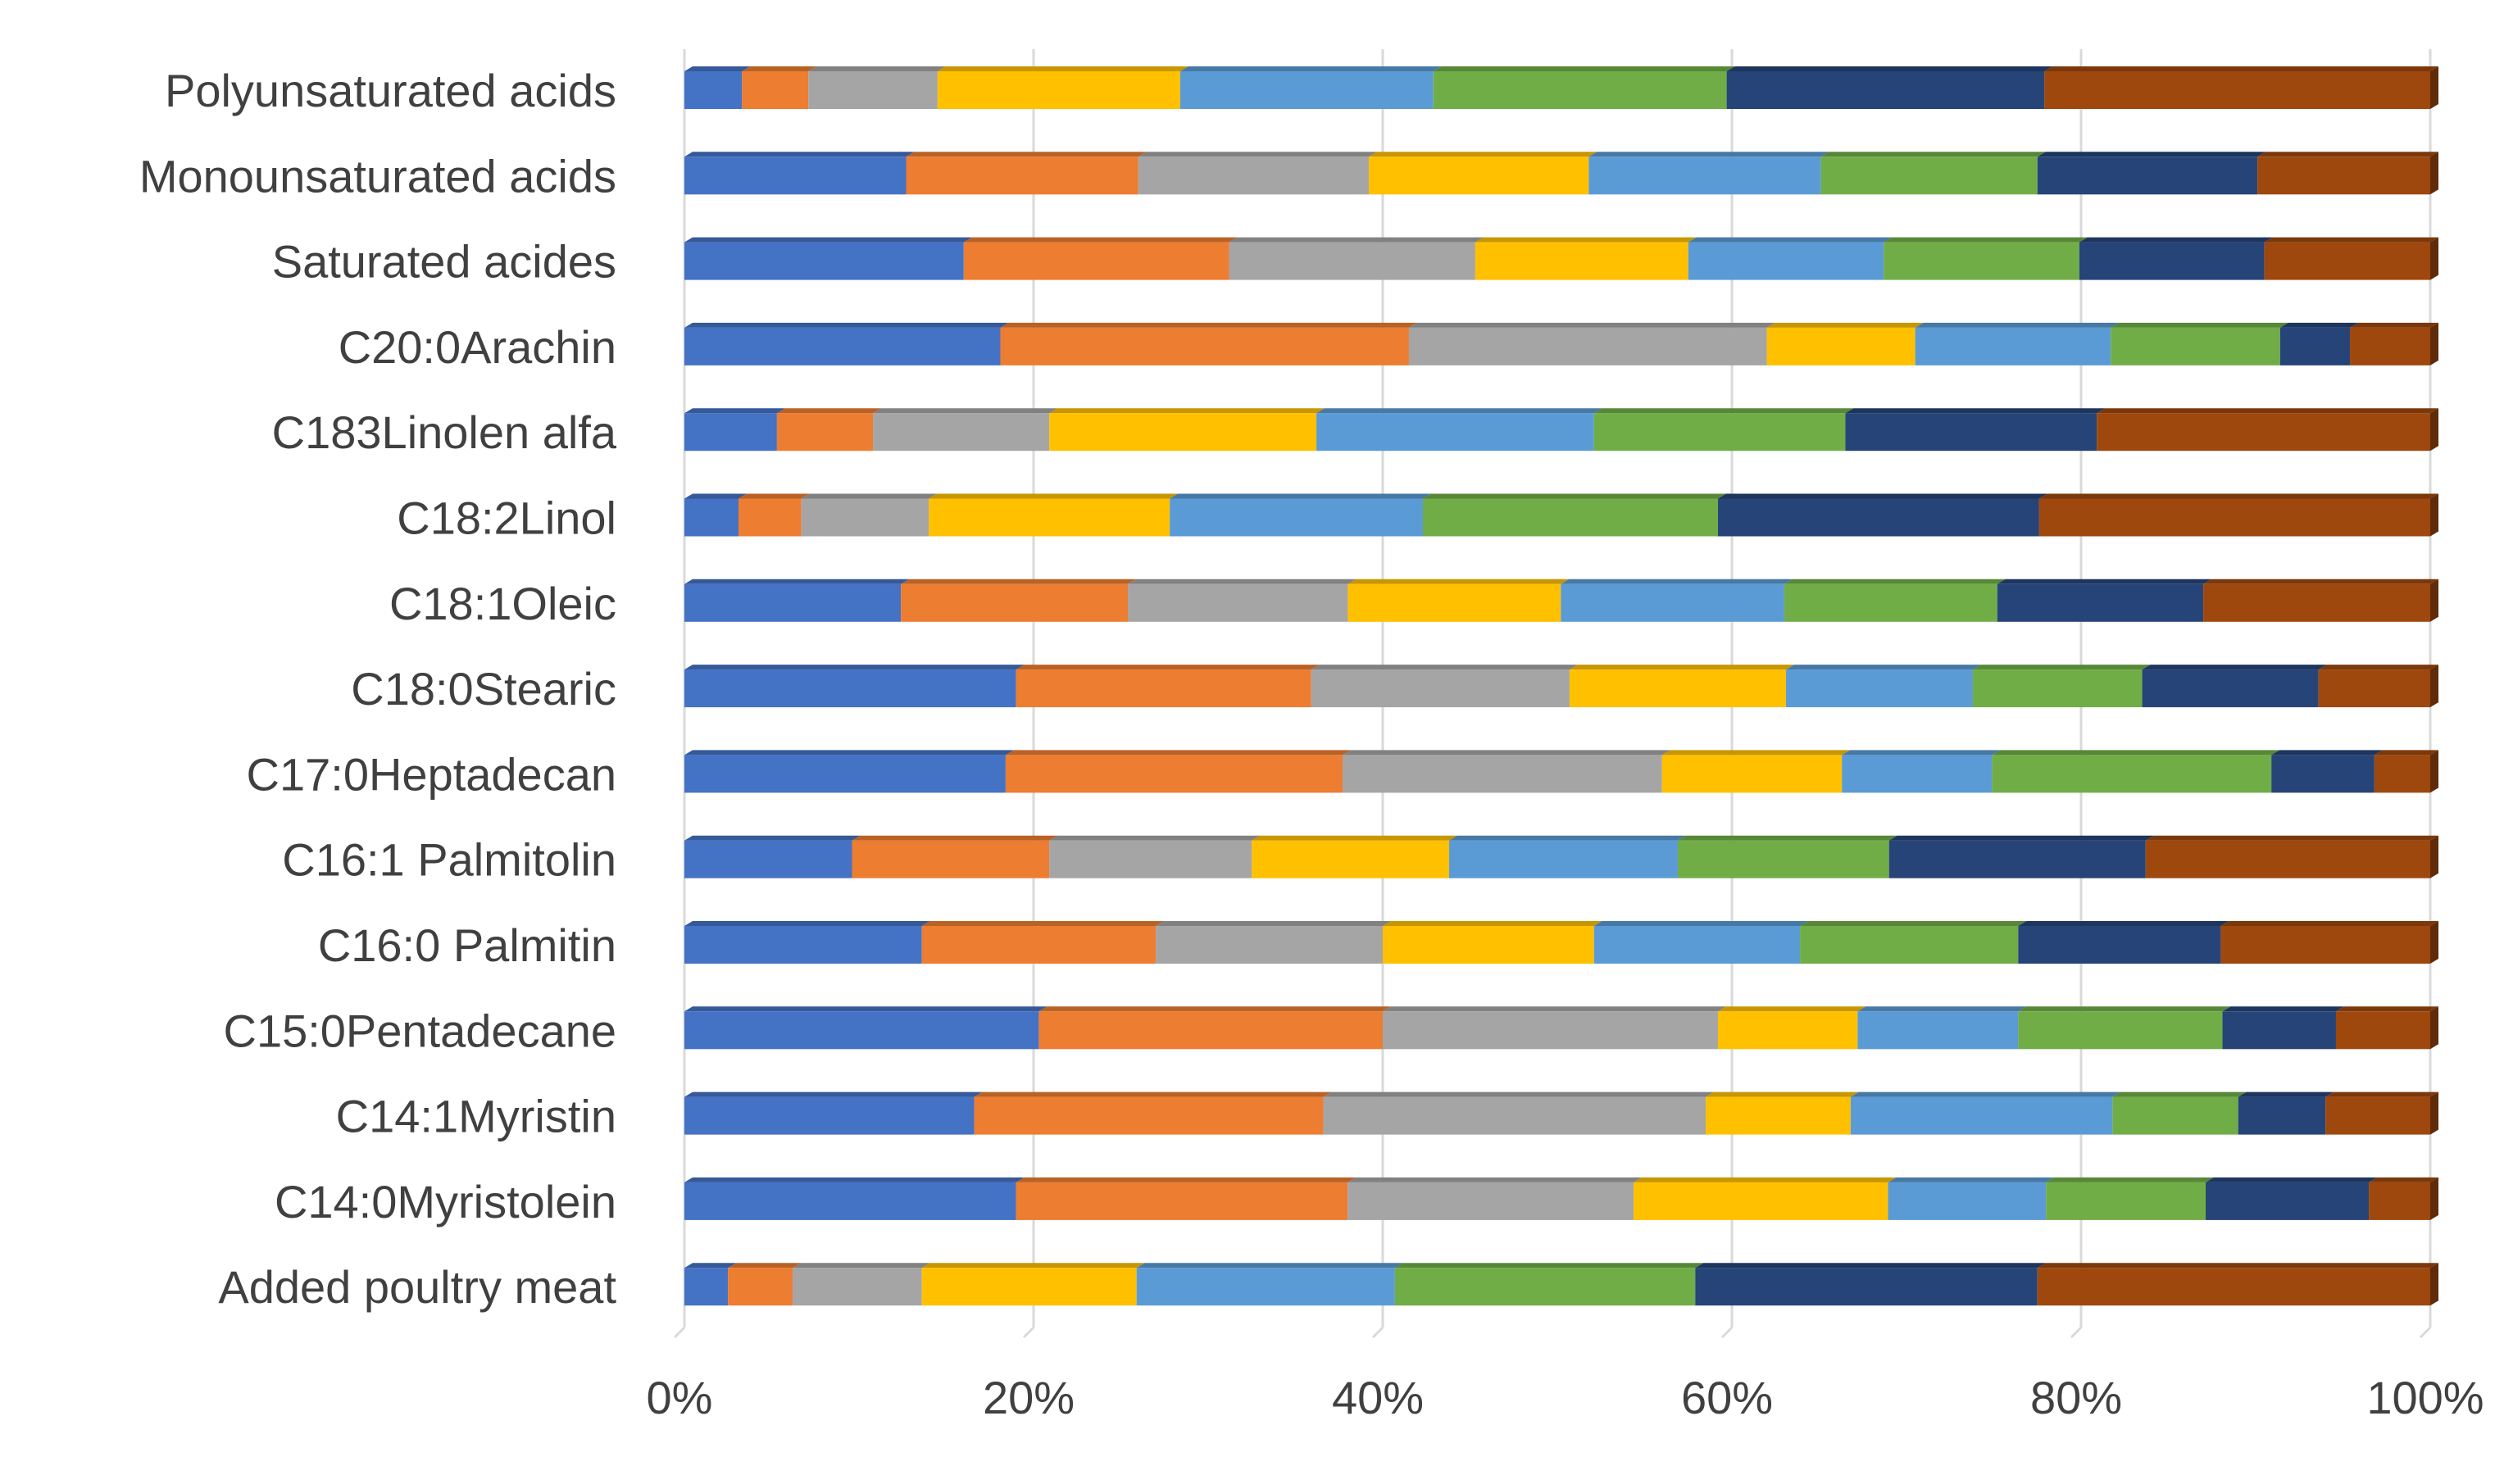  Describe the element at coordinates (679, 1332) in the screenshot. I see `gridline-foot` at that location.